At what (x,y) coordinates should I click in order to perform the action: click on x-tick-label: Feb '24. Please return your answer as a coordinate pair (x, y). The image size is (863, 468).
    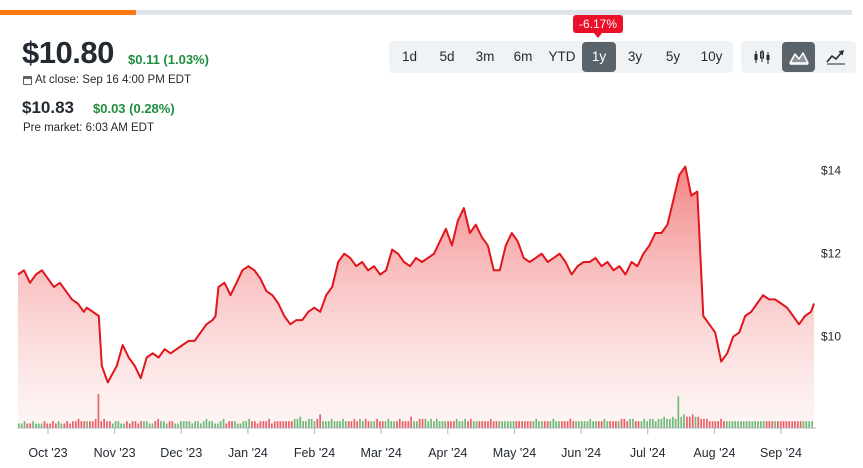
    Looking at the image, I should click on (314, 453).